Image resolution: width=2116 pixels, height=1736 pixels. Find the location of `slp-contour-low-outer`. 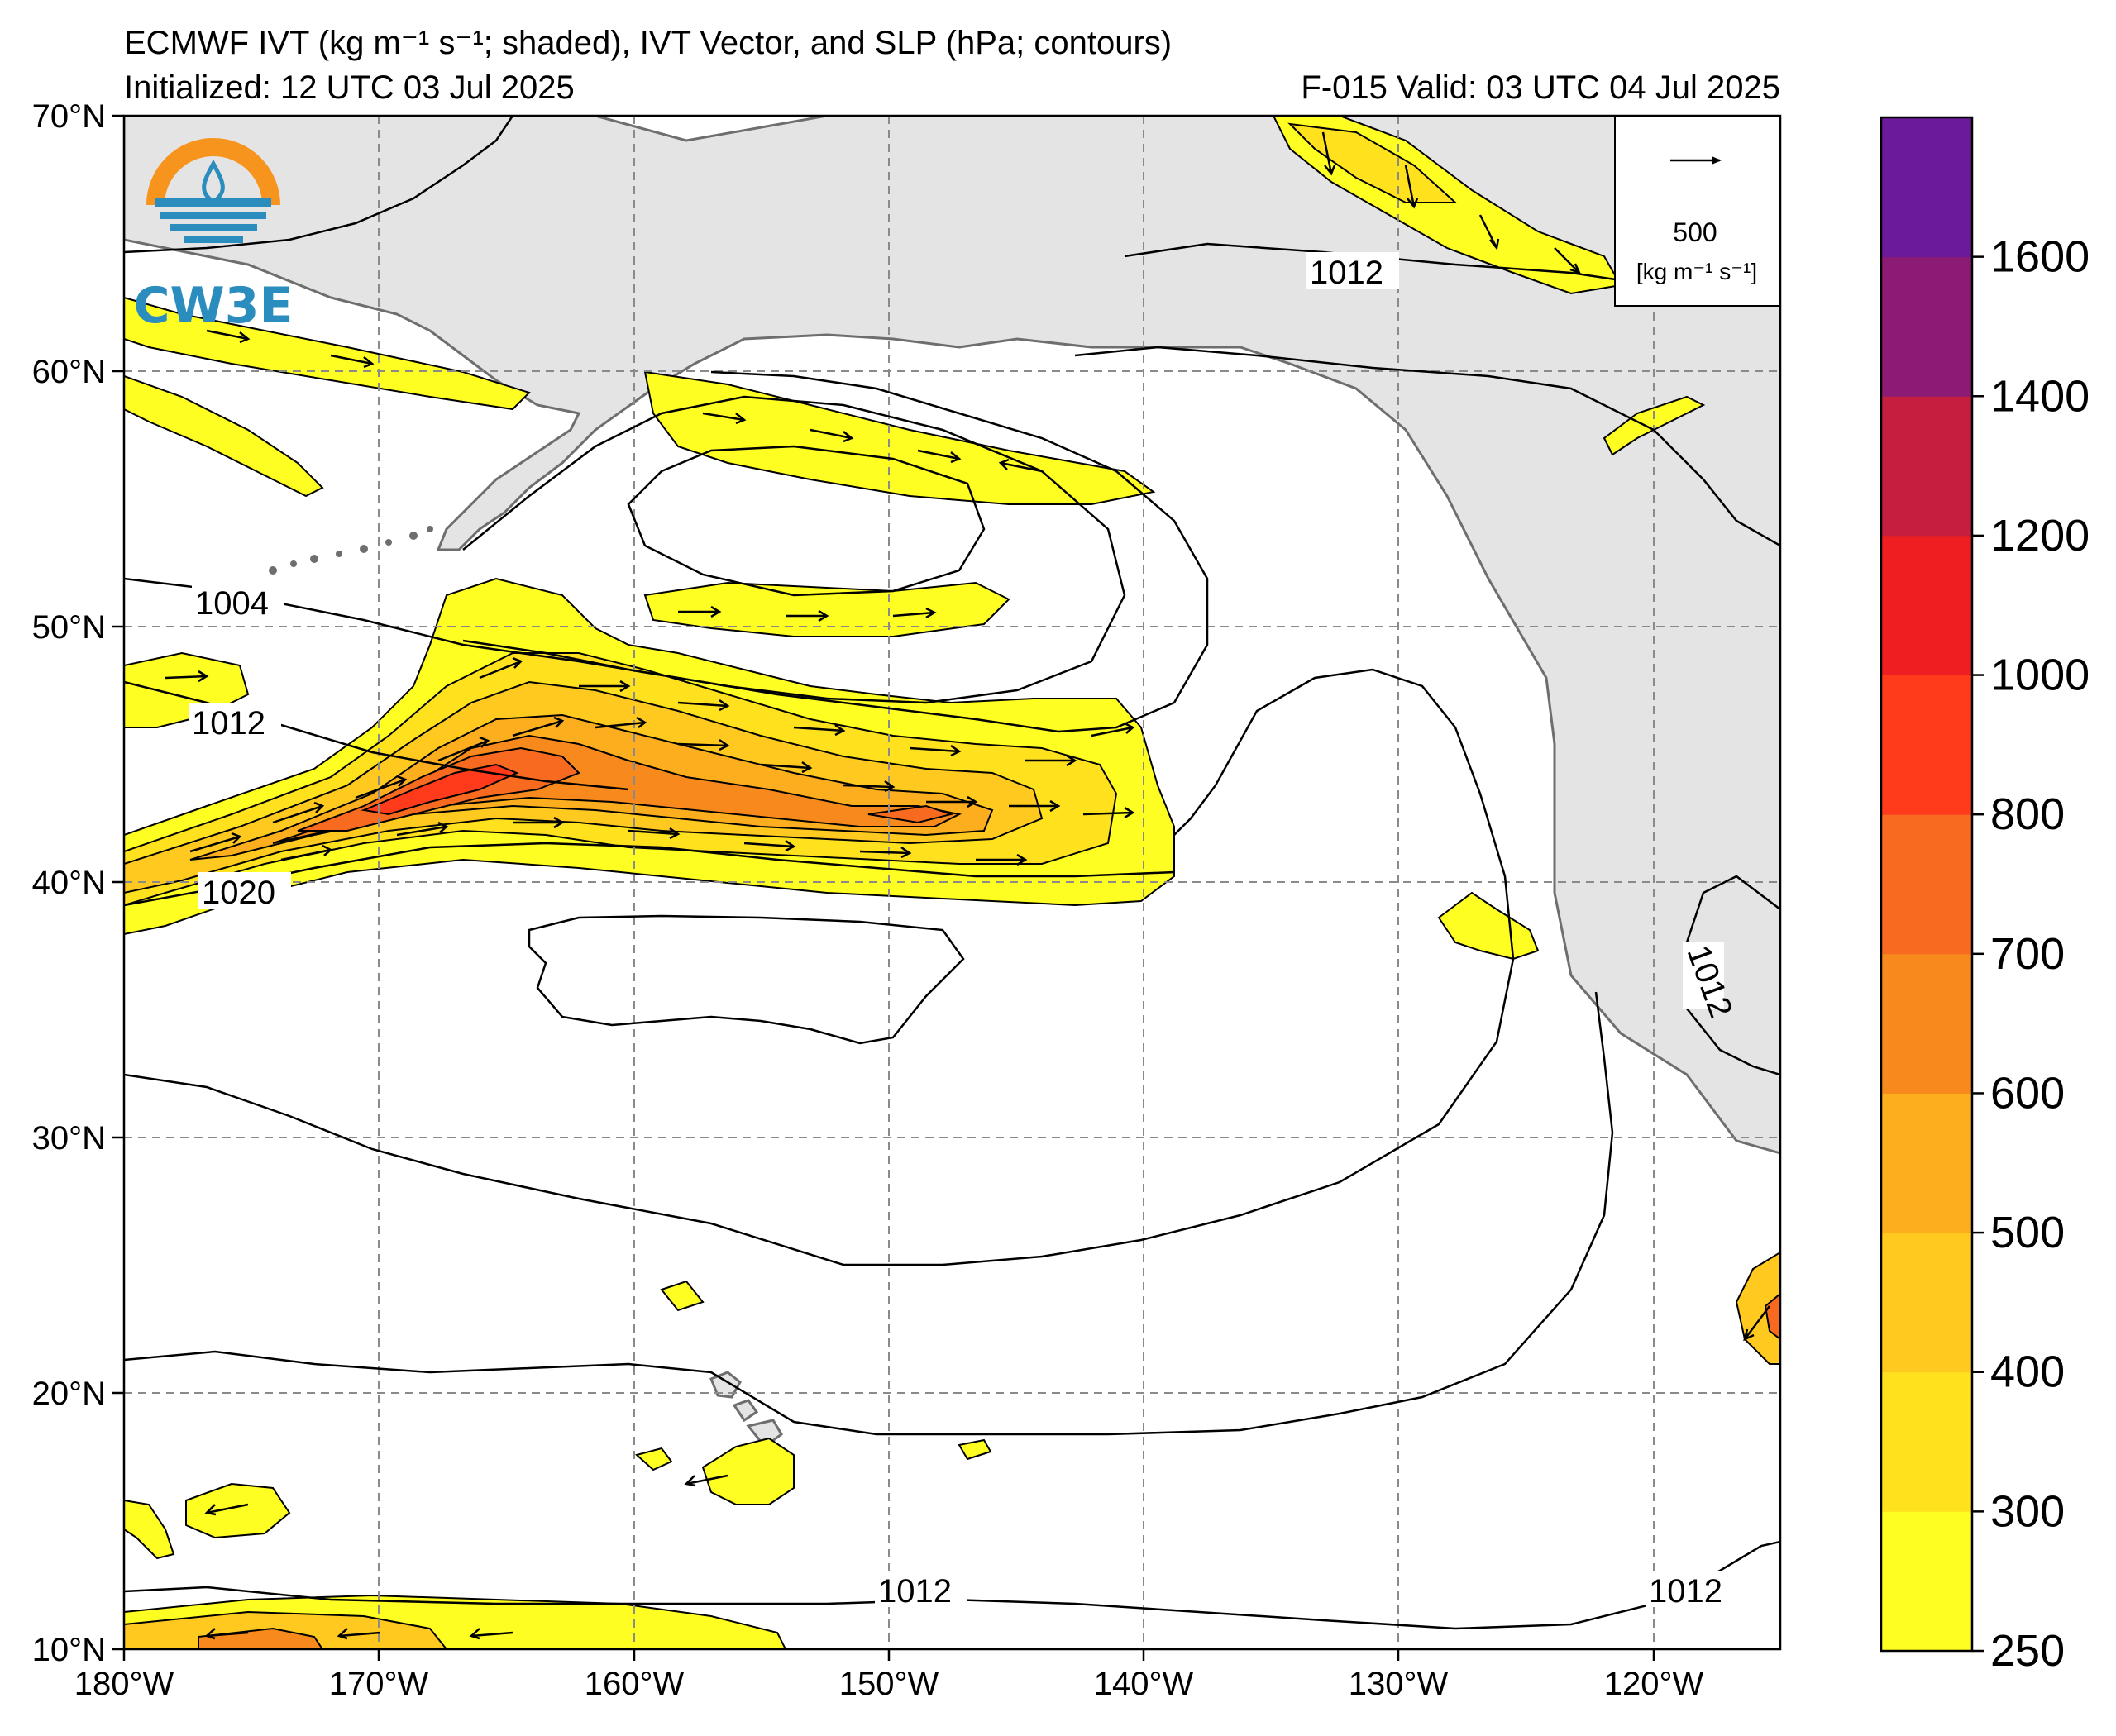

slp-contour-low-outer is located at coordinates (666, 551).